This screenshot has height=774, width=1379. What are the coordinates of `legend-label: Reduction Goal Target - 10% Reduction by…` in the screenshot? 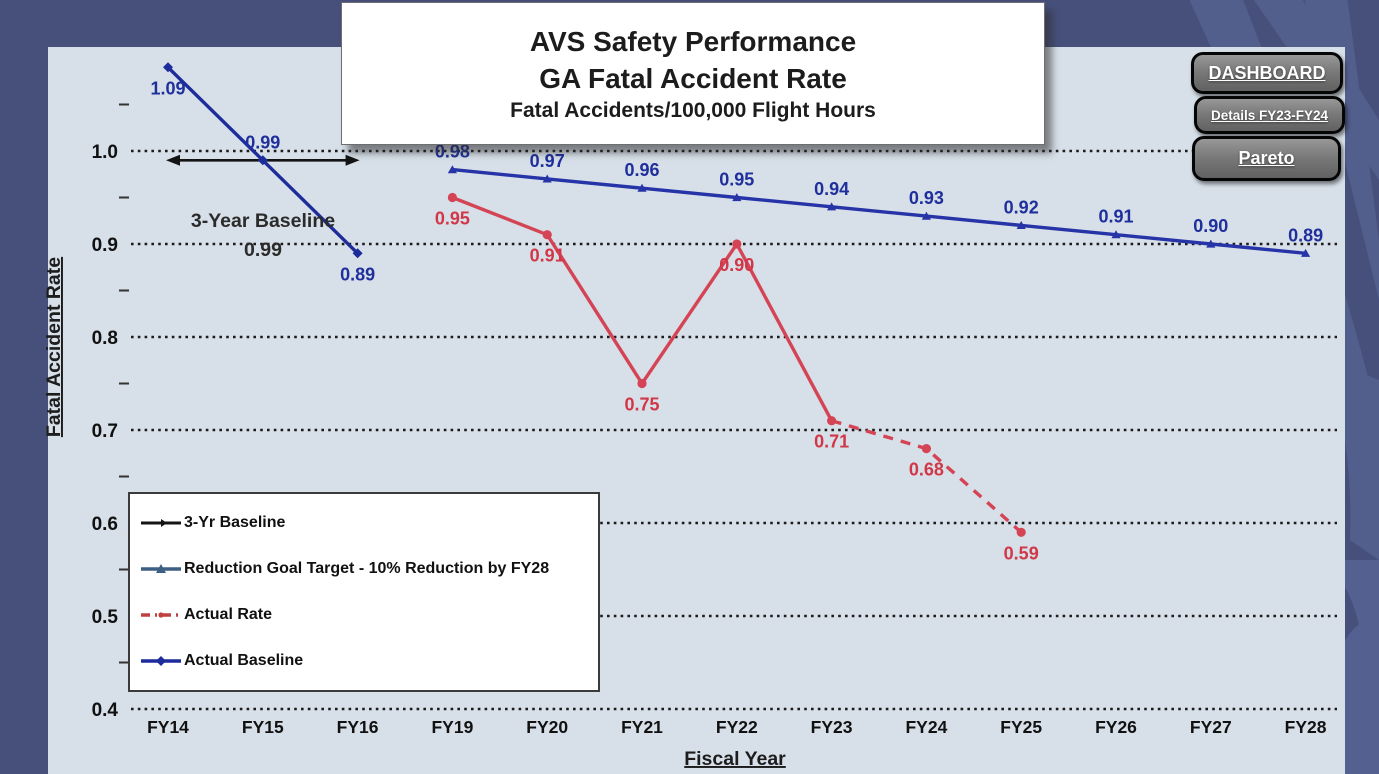 It's located at (367, 568).